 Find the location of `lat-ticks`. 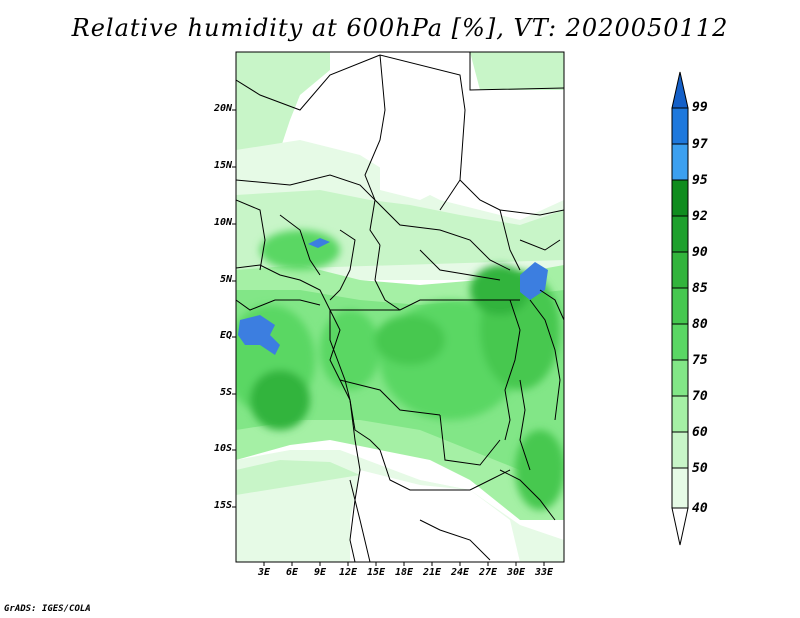

lat-ticks is located at coordinates (234, 308).